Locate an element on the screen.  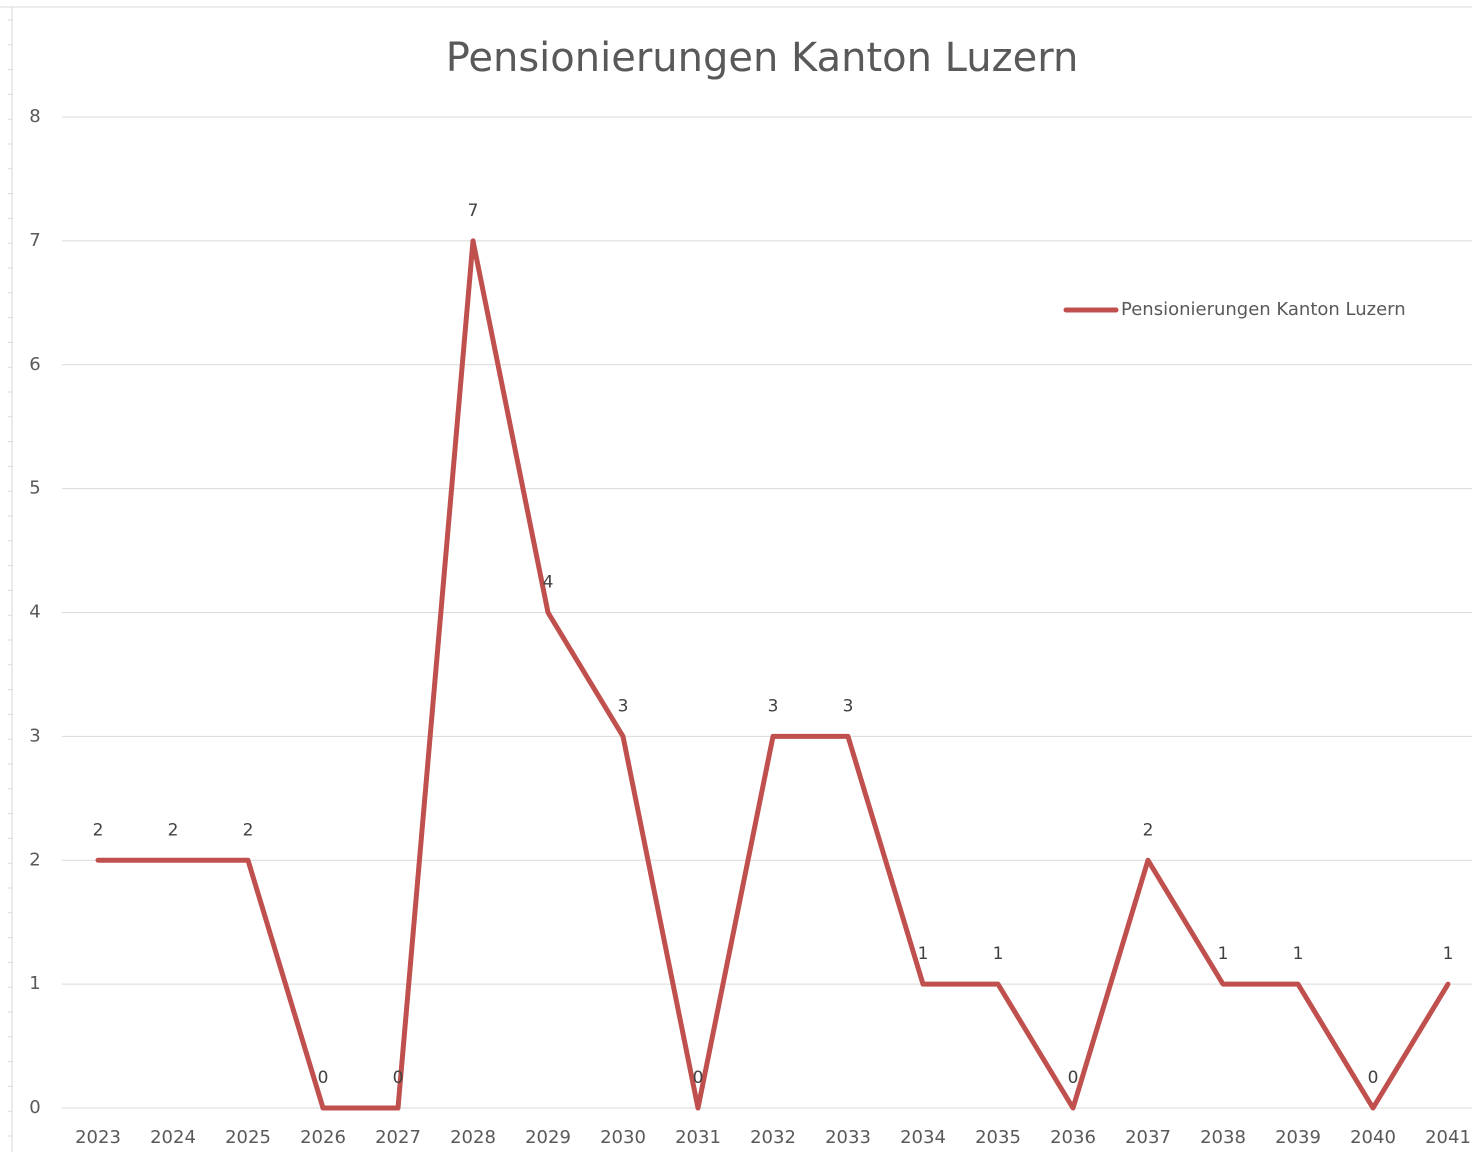
y-tick-label: 1 is located at coordinates (34, 983).